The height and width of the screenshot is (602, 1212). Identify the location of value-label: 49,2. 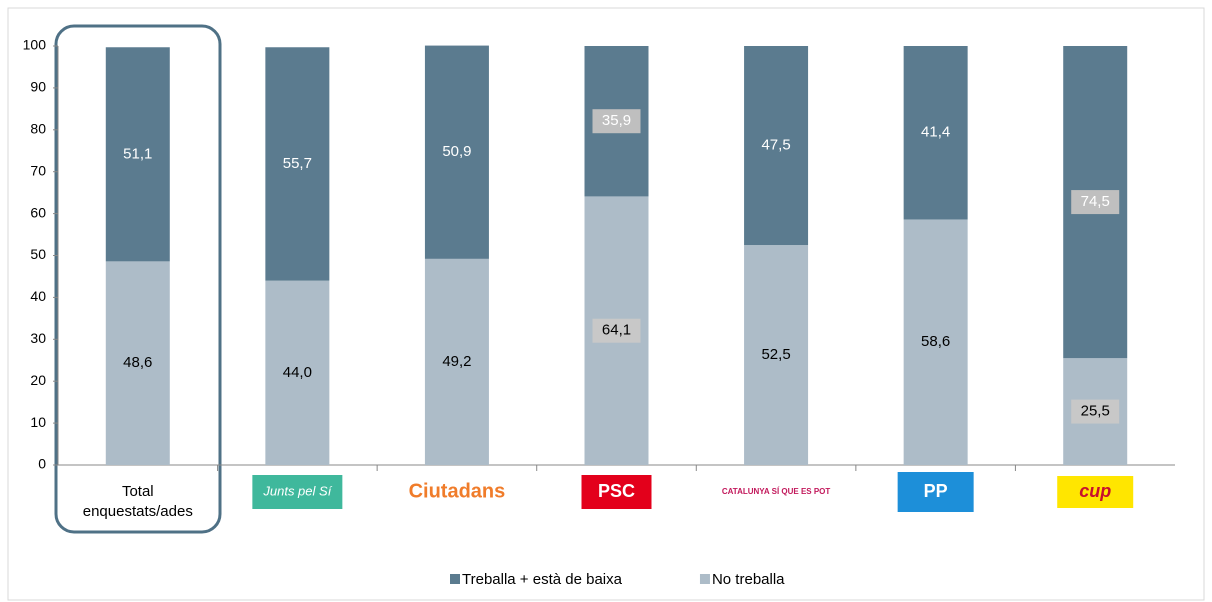
(456, 361).